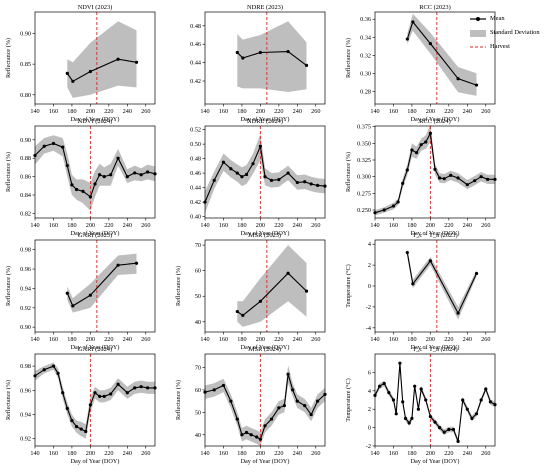 The image size is (550, 476). I want to click on y-tick-label: 0.98, so click(25, 250).